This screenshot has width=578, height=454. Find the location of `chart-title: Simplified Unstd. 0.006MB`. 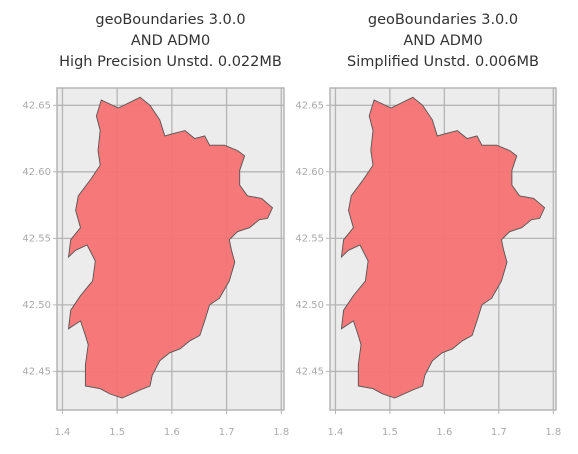

chart-title: Simplified Unstd. 0.006MB is located at coordinates (443, 62).